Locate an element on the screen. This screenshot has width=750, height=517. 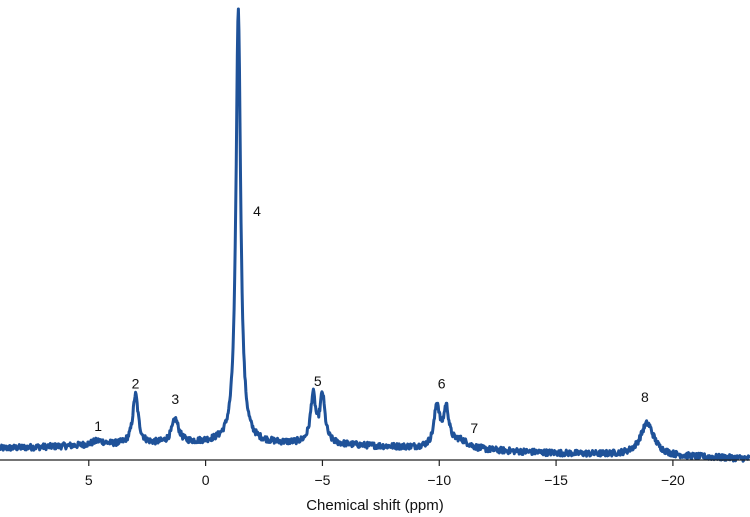
x-tick-label: 0 is located at coordinates (206, 480).